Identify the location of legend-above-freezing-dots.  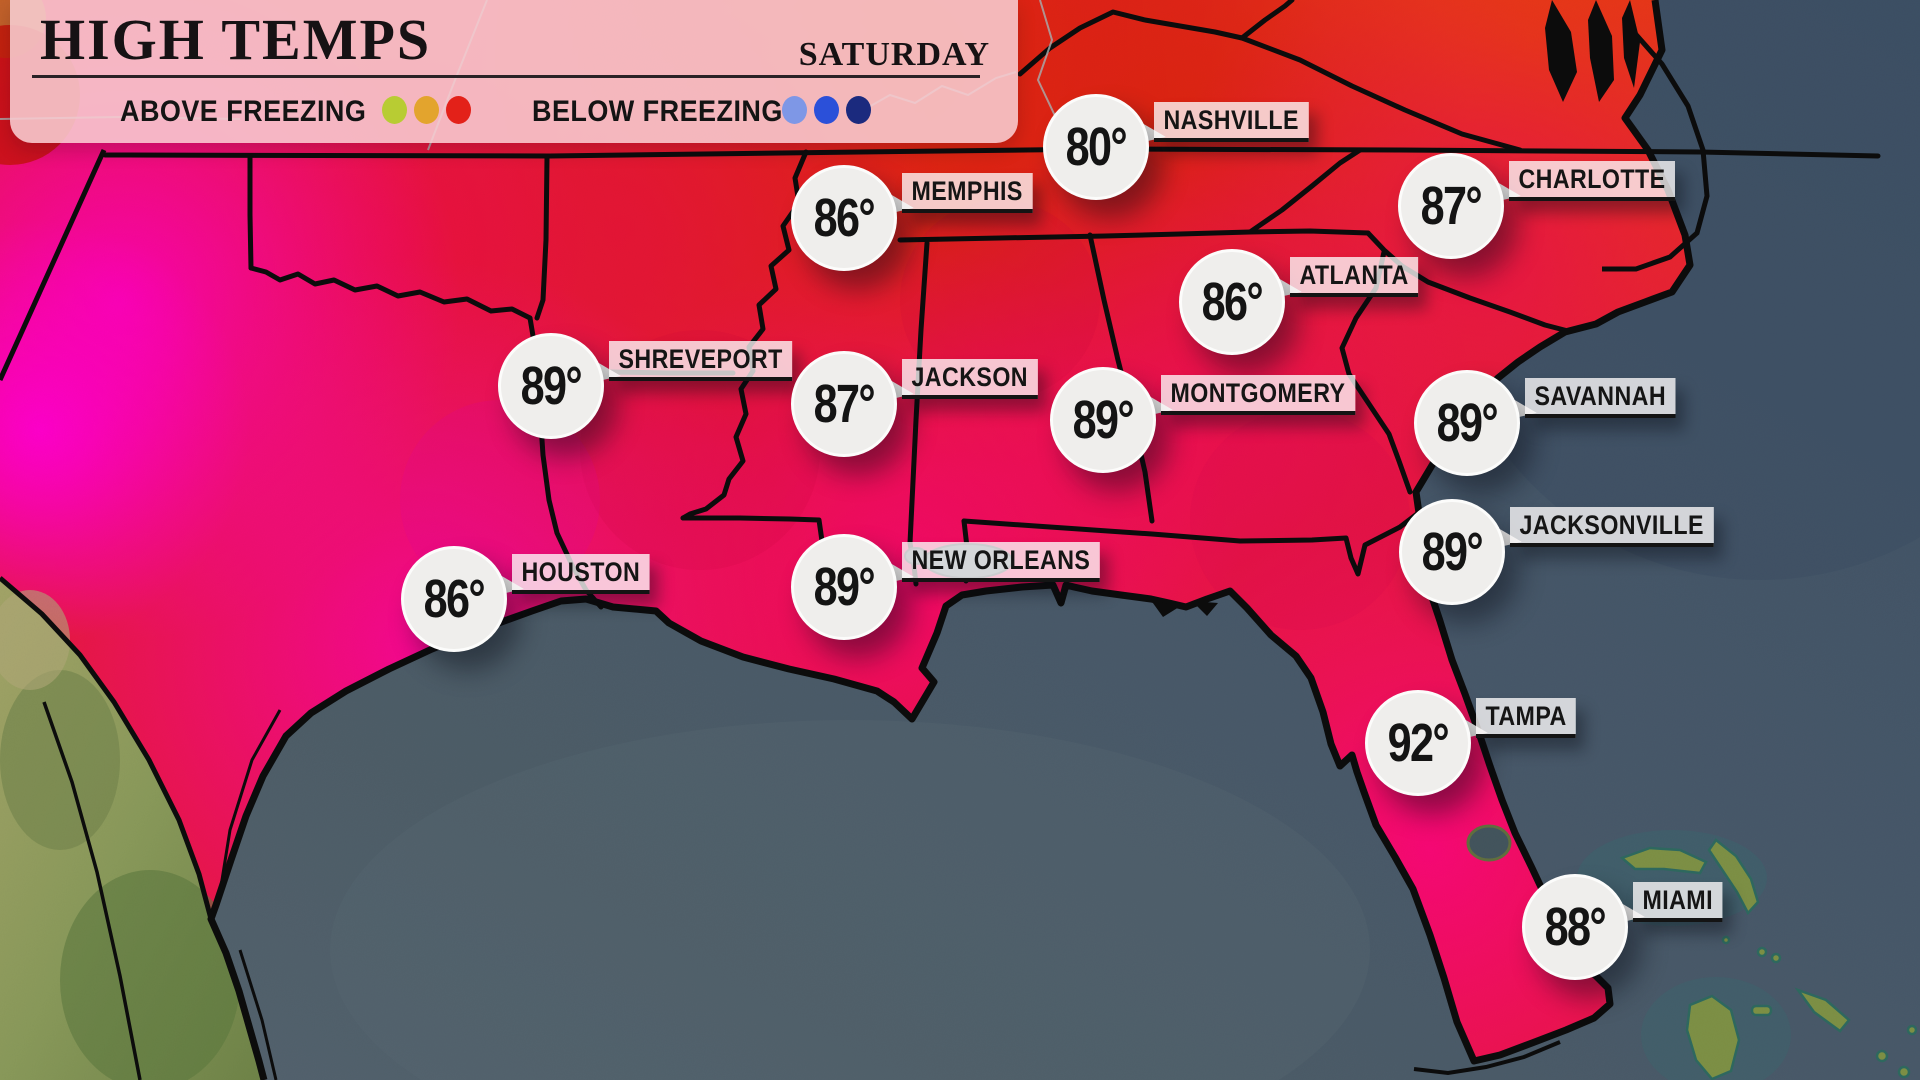
(426, 110).